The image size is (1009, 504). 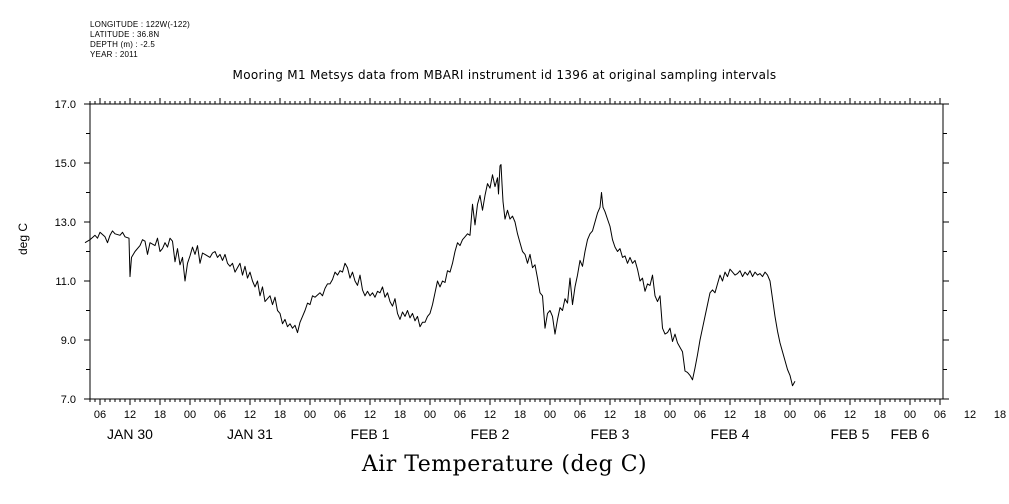 I want to click on x-day-label: JAN 30, so click(x=130, y=434).